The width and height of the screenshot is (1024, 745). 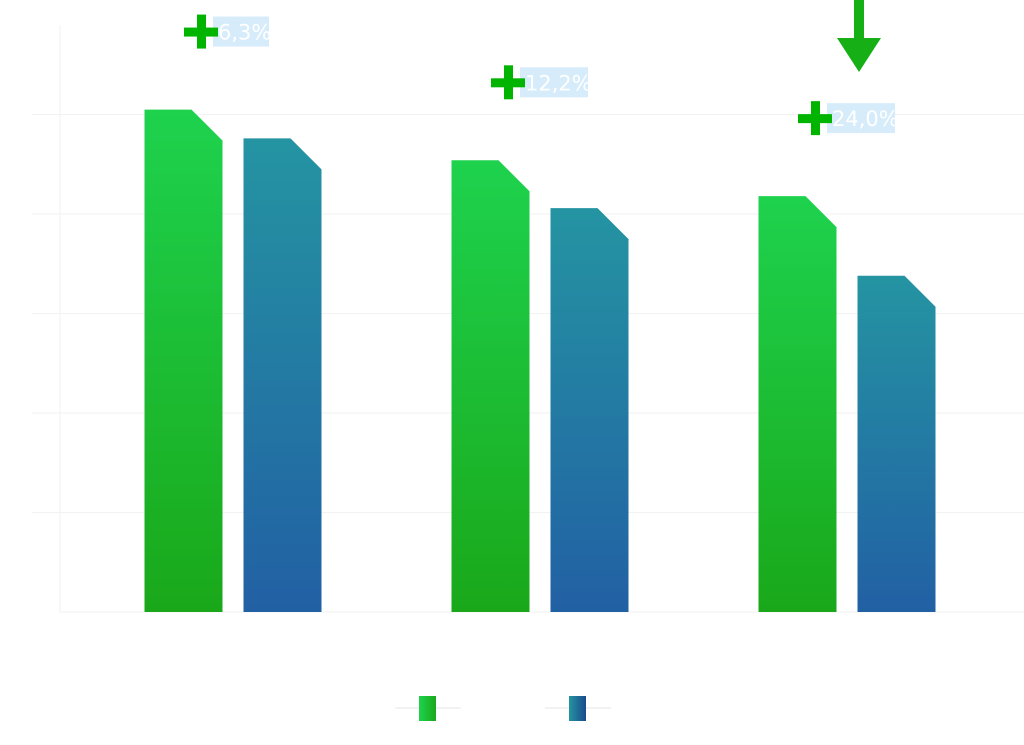 I want to click on legend, so click(x=503, y=708).